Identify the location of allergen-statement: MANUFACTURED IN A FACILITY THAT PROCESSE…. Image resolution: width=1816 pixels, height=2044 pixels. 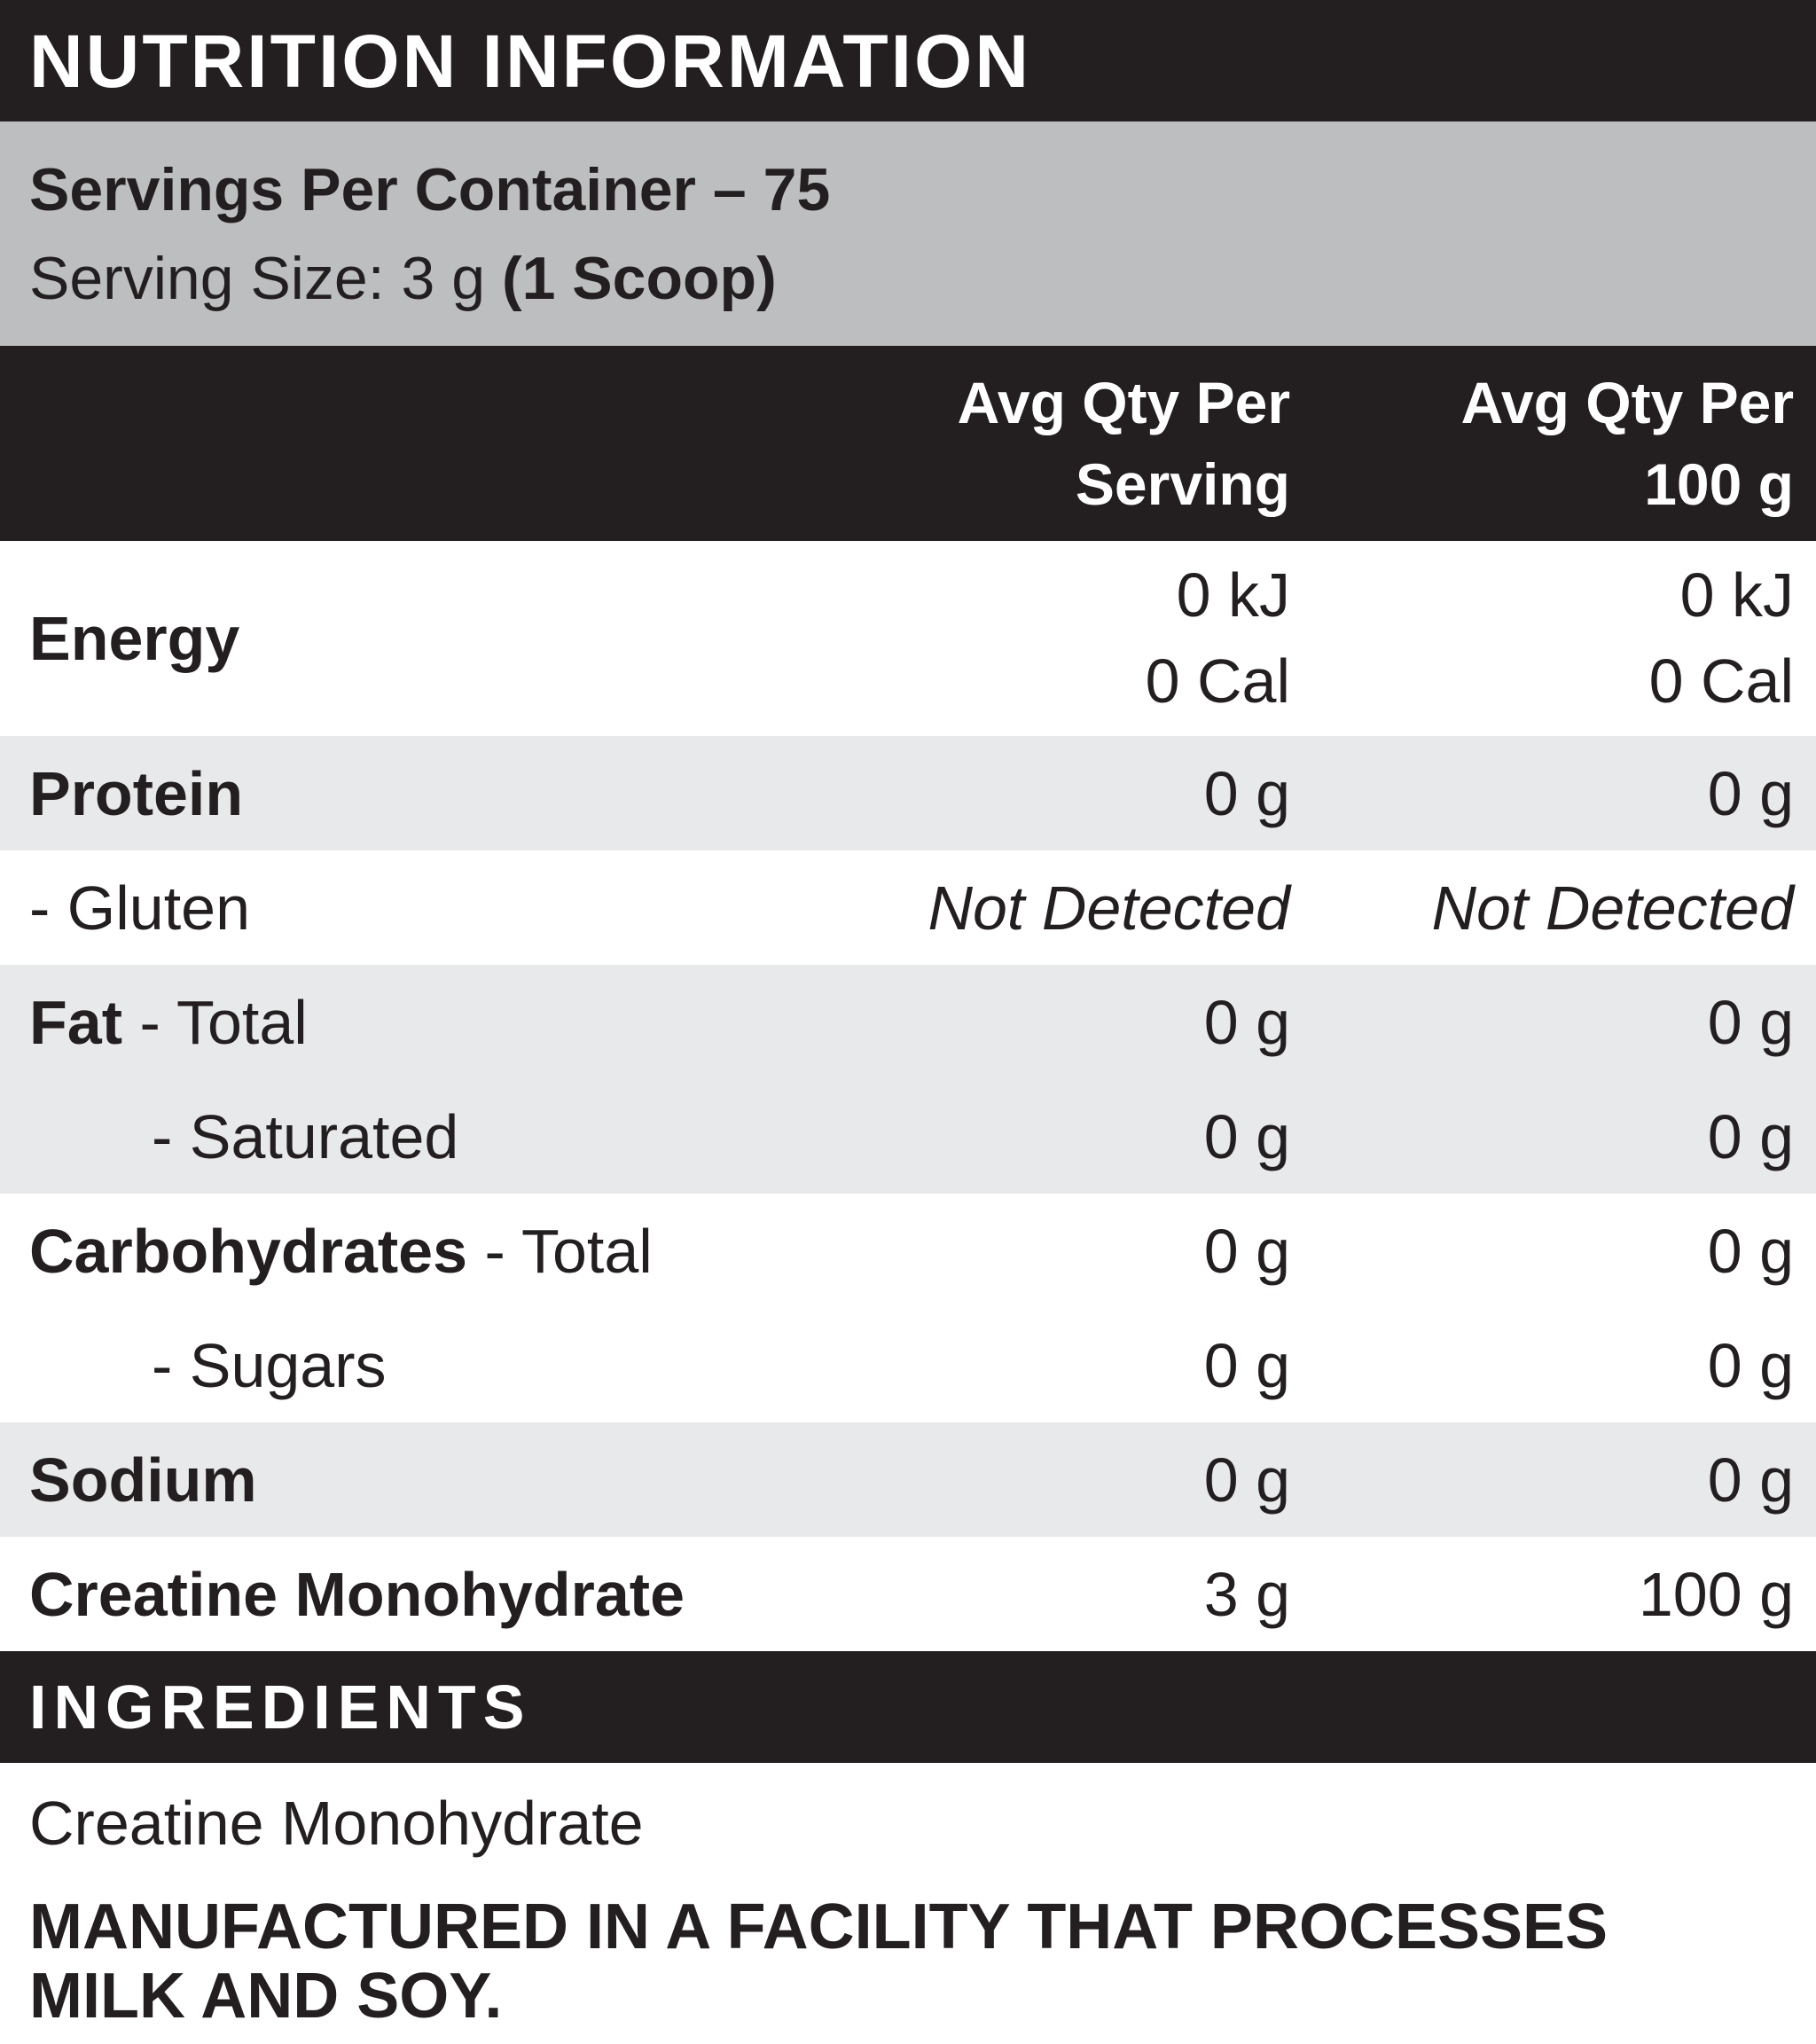
(881, 1961).